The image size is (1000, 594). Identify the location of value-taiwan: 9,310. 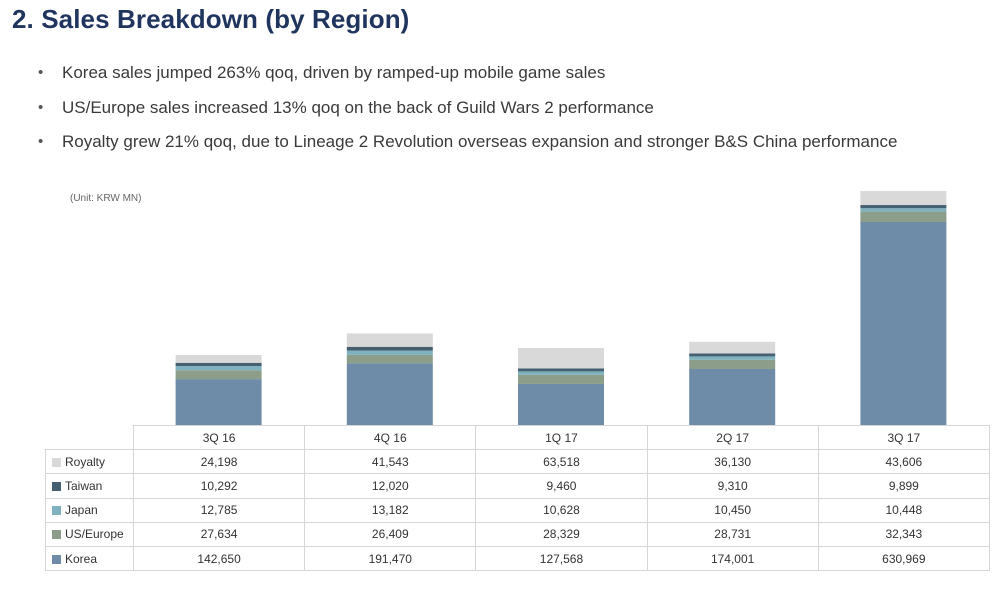
(732, 486).